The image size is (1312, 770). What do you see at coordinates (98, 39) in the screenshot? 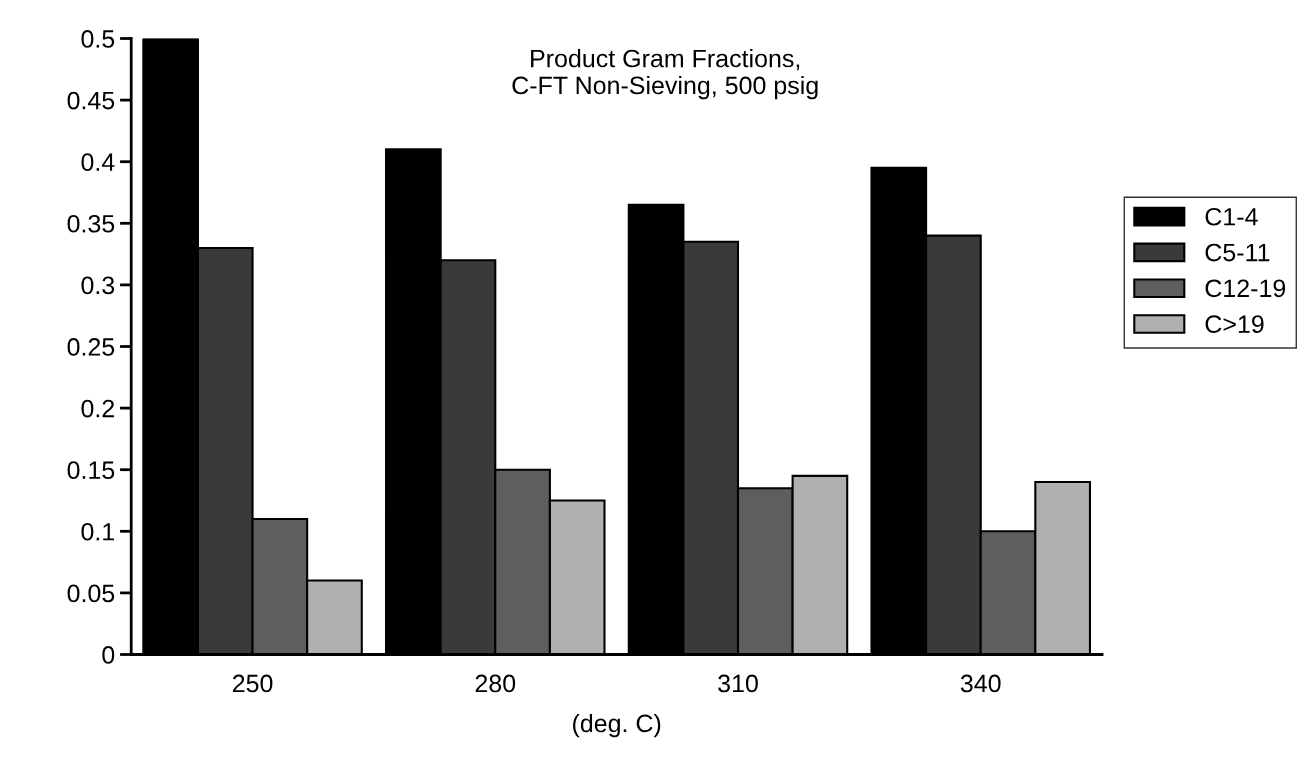
I see `y-tick-label: 0.5` at bounding box center [98, 39].